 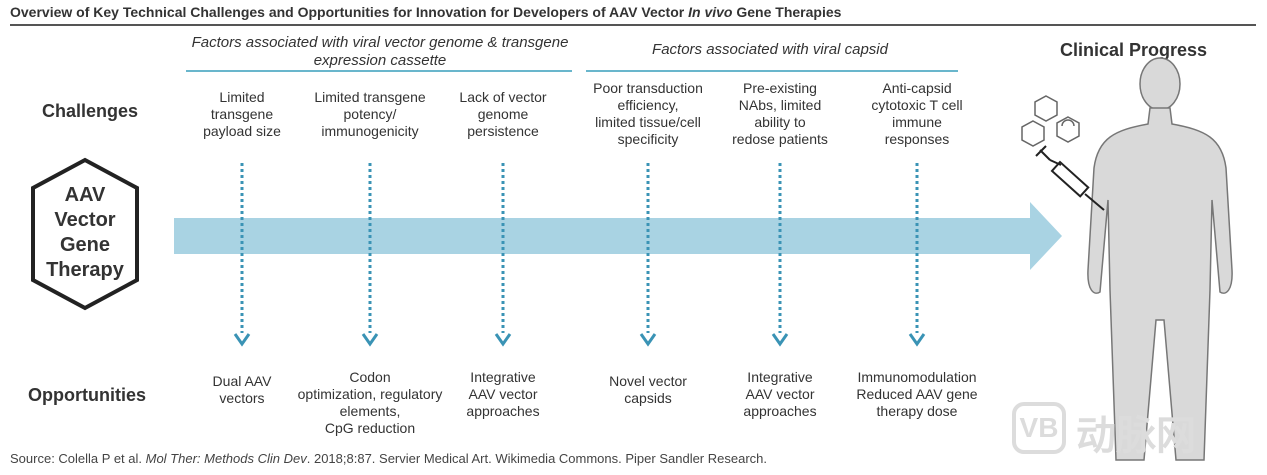 I want to click on watermark-text: 动脉网, so click(x=1136, y=436).